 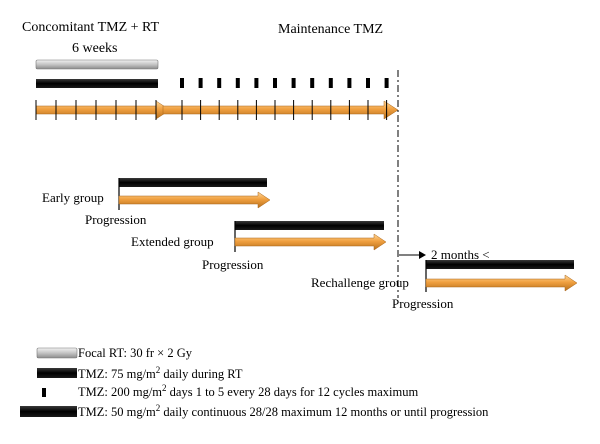 What do you see at coordinates (284, 83) in the screenshot?
I see `tmz-maintenance-cycles` at bounding box center [284, 83].